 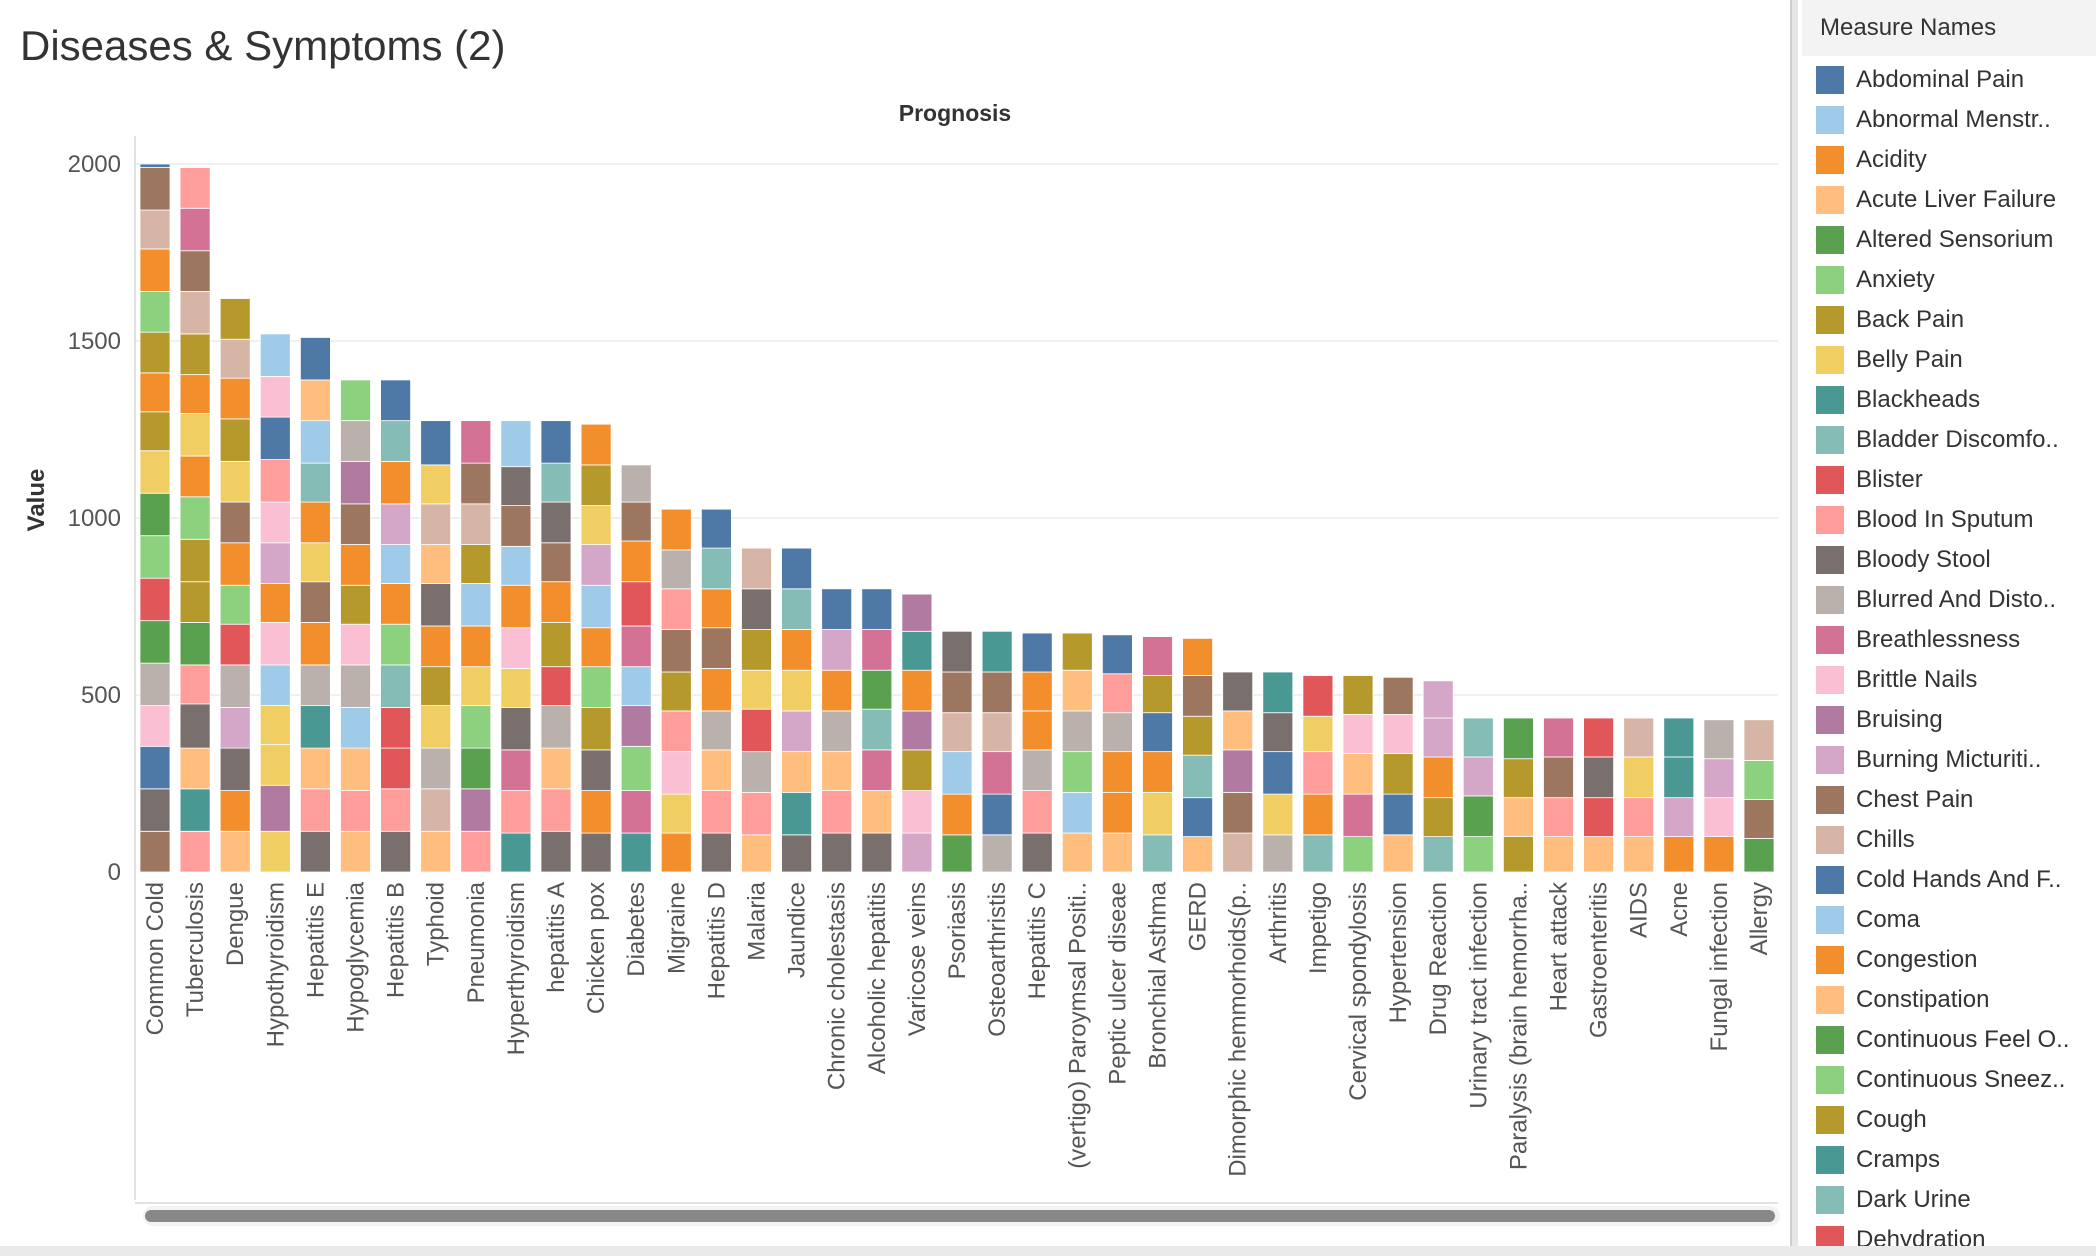 I want to click on legend-item: Coma, so click(x=1956, y=920).